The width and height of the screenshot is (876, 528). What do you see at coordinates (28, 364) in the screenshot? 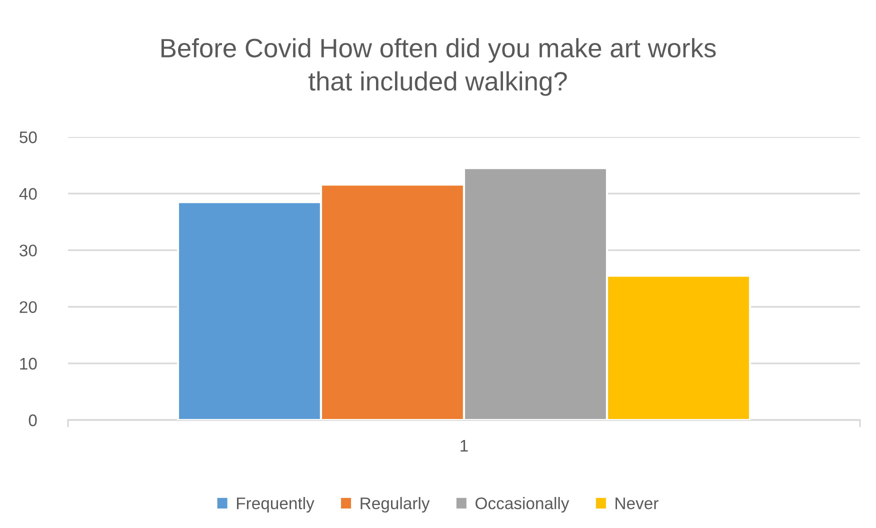
I see `y-tick-label: 10` at bounding box center [28, 364].